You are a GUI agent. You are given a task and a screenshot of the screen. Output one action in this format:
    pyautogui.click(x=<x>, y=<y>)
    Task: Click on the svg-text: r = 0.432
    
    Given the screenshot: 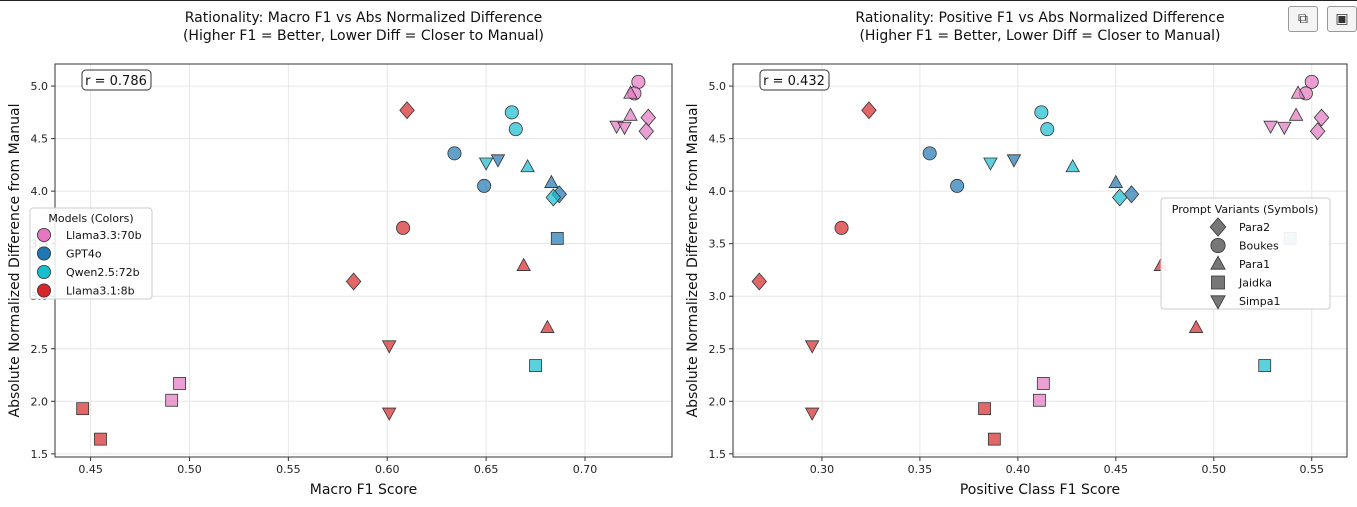 What is the action you would take?
    pyautogui.click(x=794, y=81)
    